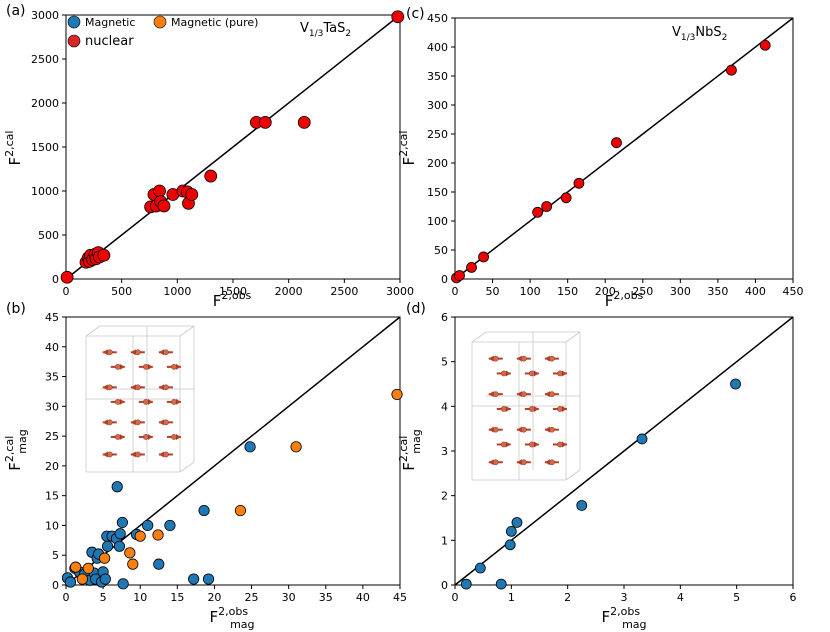 This screenshot has height=632, width=830. Describe the element at coordinates (444, 279) in the screenshot. I see `y-tick-label: 0` at that location.